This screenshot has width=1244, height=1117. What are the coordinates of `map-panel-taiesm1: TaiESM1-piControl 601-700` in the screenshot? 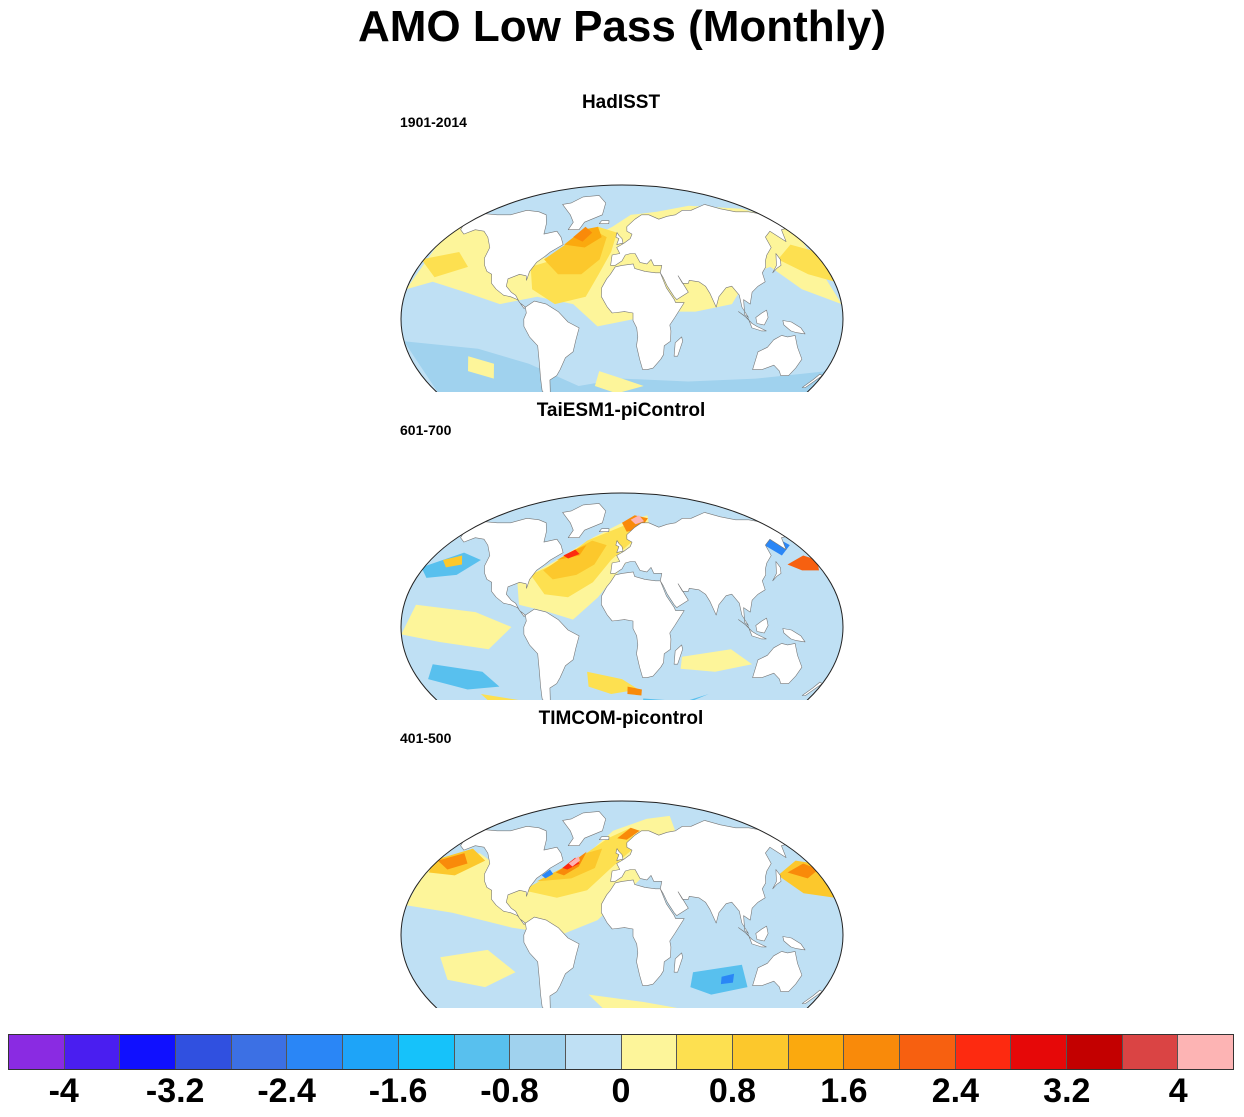 It's located at (621, 550).